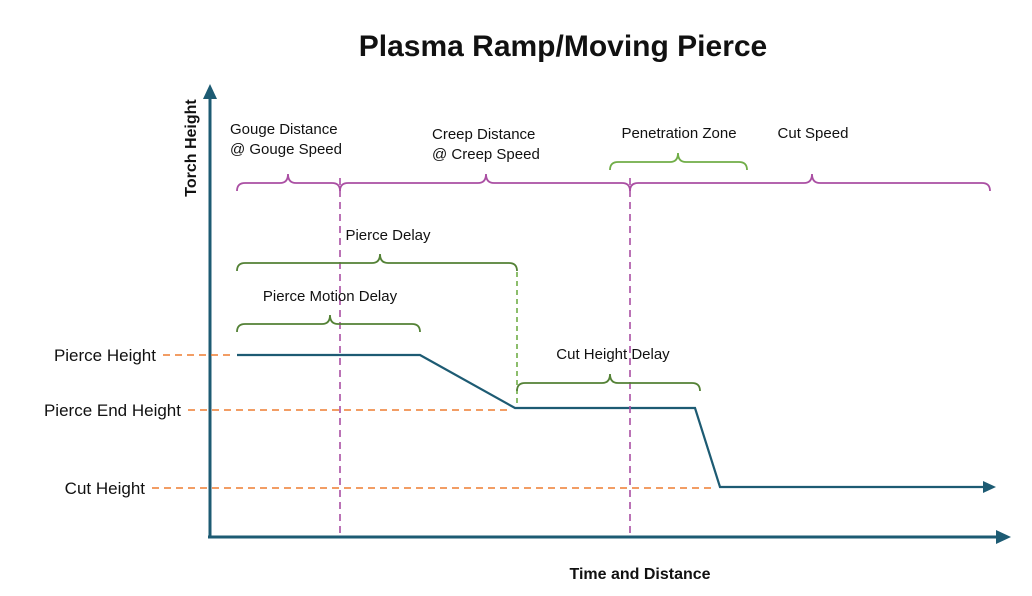 Image resolution: width=1032 pixels, height=596 pixels. Describe the element at coordinates (483, 134) in the screenshot. I see `creep-distance-label-line1: Creep Distance` at that location.